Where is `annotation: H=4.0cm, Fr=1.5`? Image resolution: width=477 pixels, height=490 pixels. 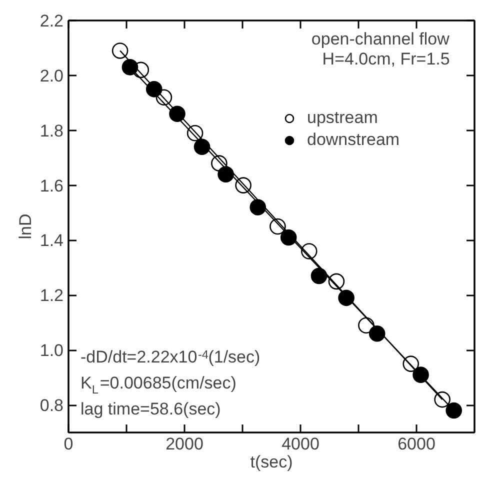 annotation: H=4.0cm, Fr=1.5 is located at coordinates (386, 59).